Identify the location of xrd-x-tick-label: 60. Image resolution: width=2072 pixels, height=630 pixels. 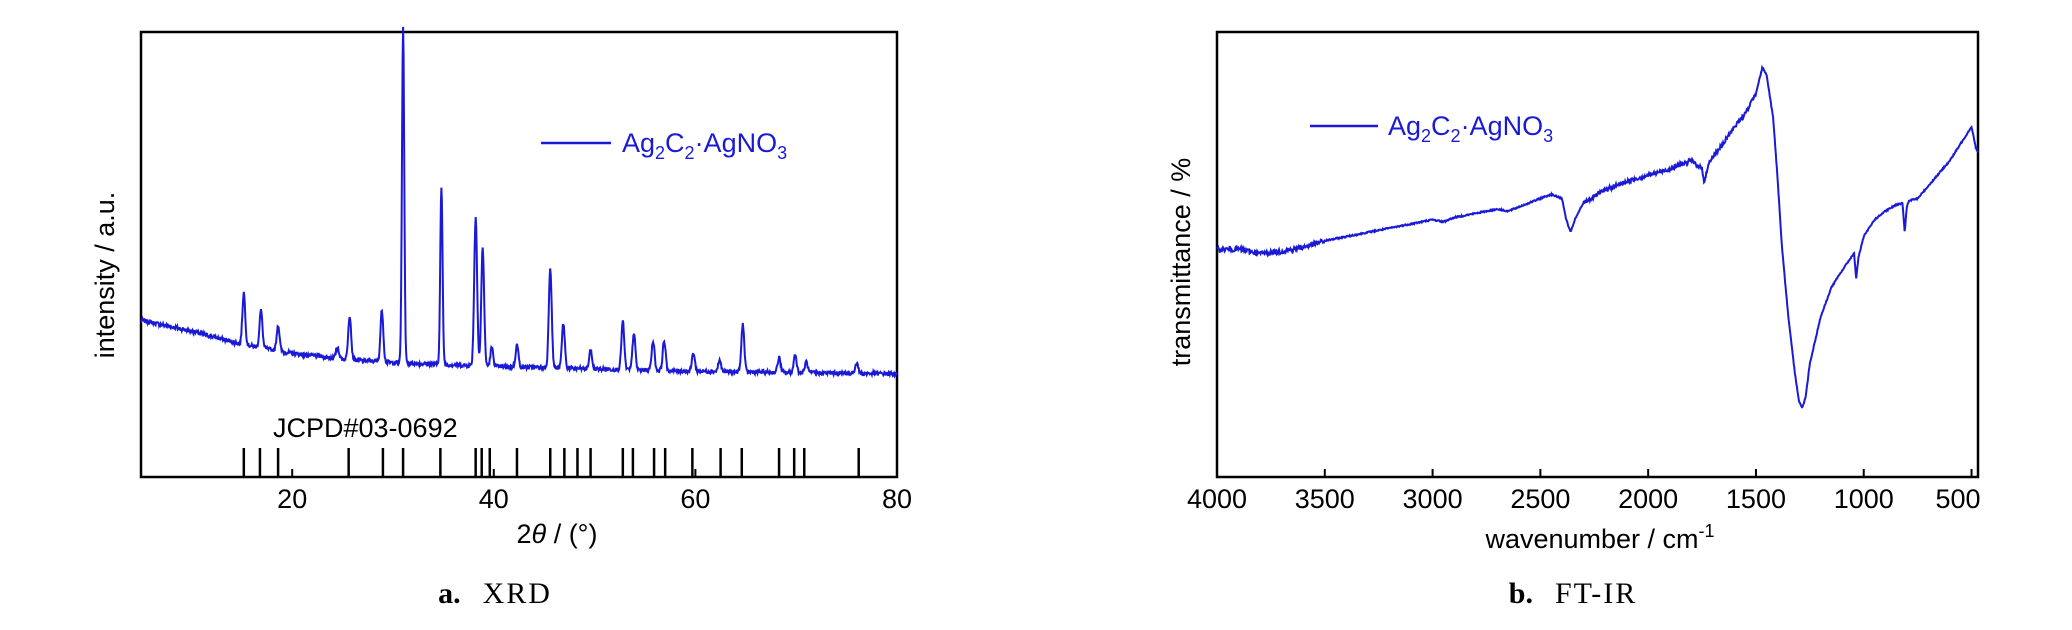
(695, 499).